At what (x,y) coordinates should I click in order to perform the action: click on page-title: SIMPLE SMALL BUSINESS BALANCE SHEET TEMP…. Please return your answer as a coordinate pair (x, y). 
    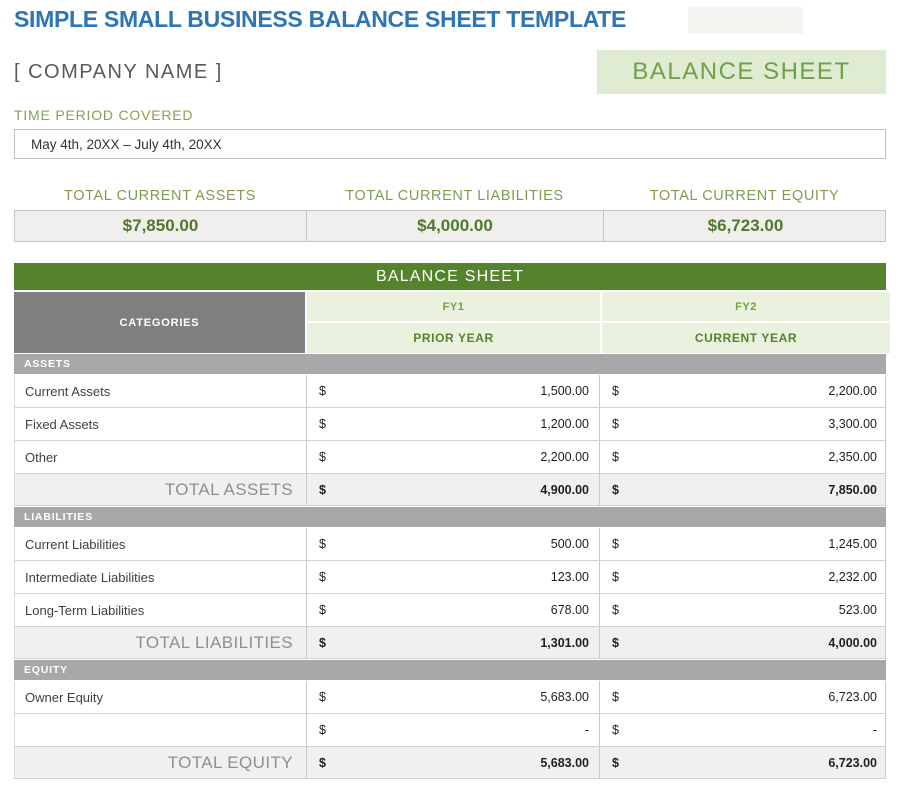
    Looking at the image, I should click on (320, 19).